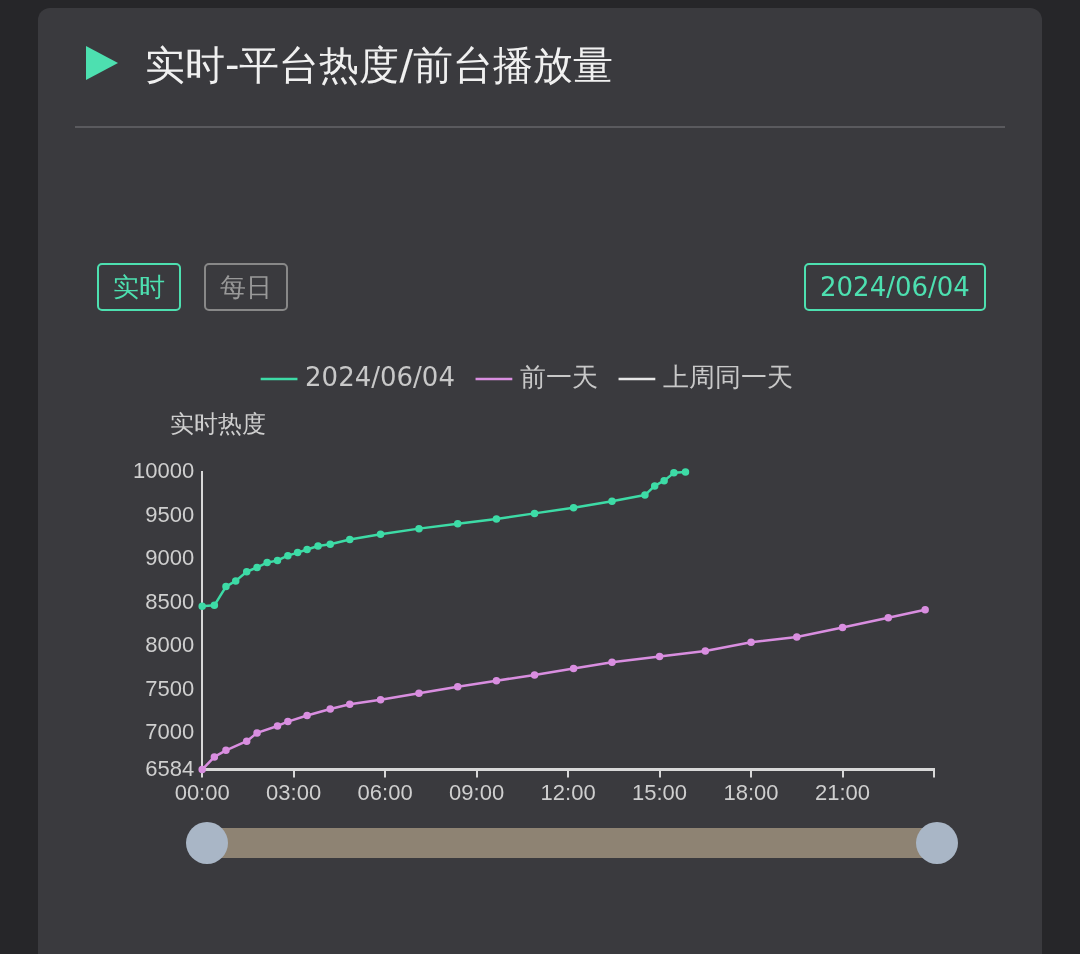 The width and height of the screenshot is (1080, 954). What do you see at coordinates (380, 376) in the screenshot?
I see `legend-label: 2024/06/04` at bounding box center [380, 376].